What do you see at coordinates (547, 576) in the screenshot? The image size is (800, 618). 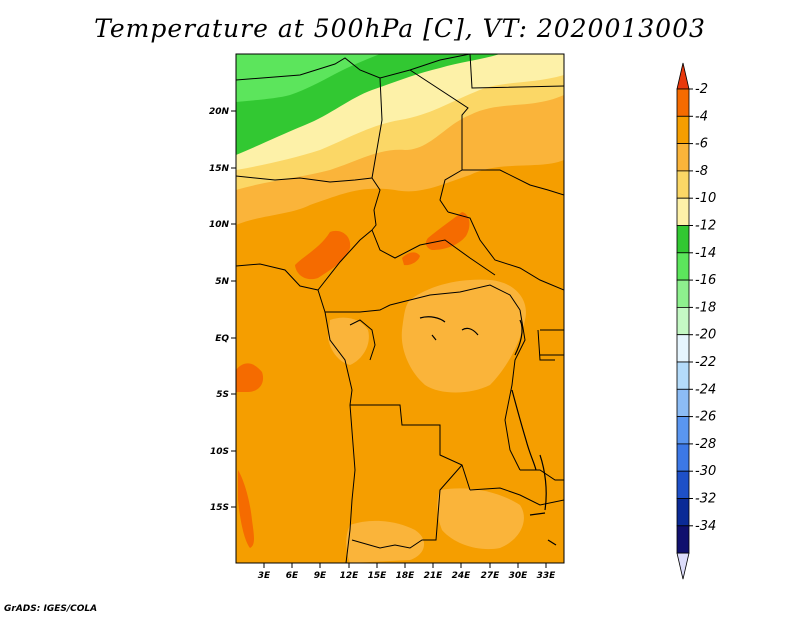 I see `lon-label-33e: 33E` at bounding box center [547, 576].